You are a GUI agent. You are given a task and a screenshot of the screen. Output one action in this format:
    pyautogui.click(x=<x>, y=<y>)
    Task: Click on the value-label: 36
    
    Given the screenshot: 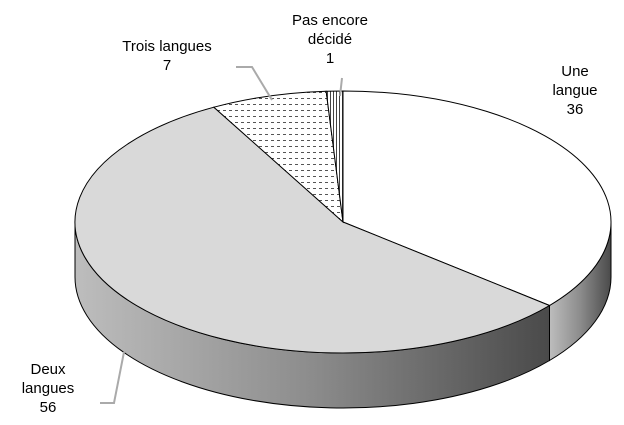 What is the action you would take?
    pyautogui.click(x=575, y=109)
    